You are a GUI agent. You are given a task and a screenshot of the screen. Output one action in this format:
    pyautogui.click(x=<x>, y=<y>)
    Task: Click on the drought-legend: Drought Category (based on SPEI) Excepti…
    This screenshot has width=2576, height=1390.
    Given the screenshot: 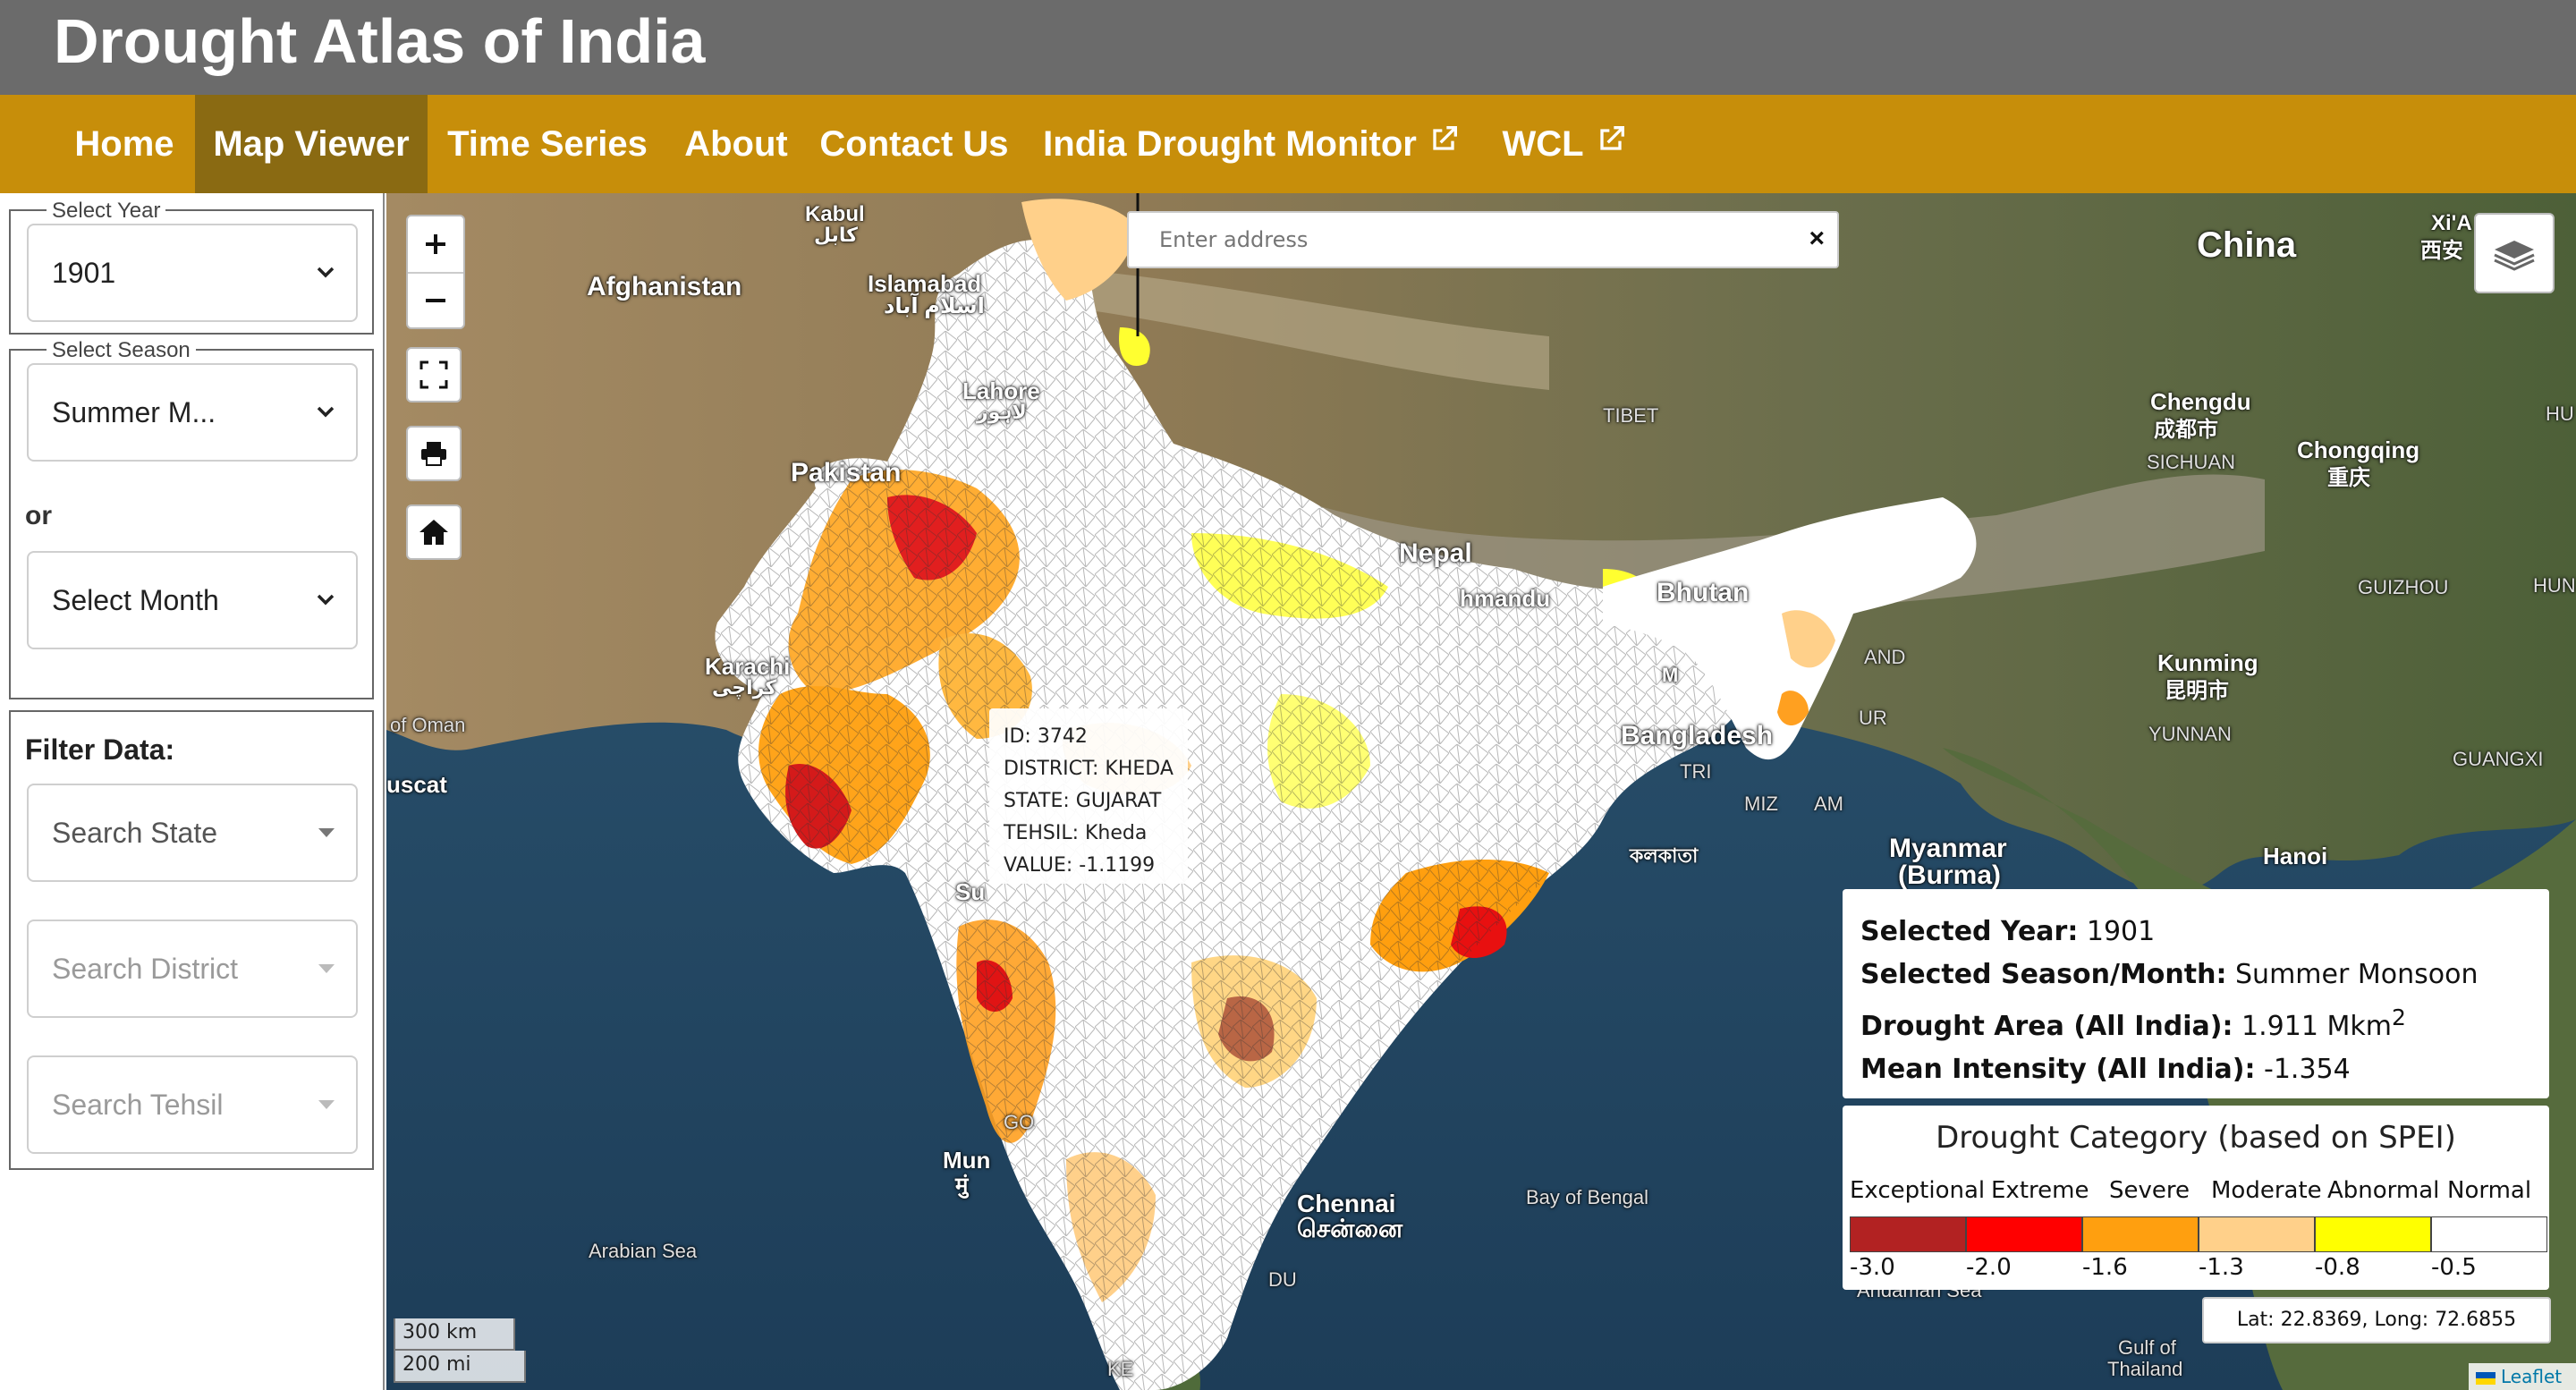 What is the action you would take?
    pyautogui.click(x=2196, y=1198)
    